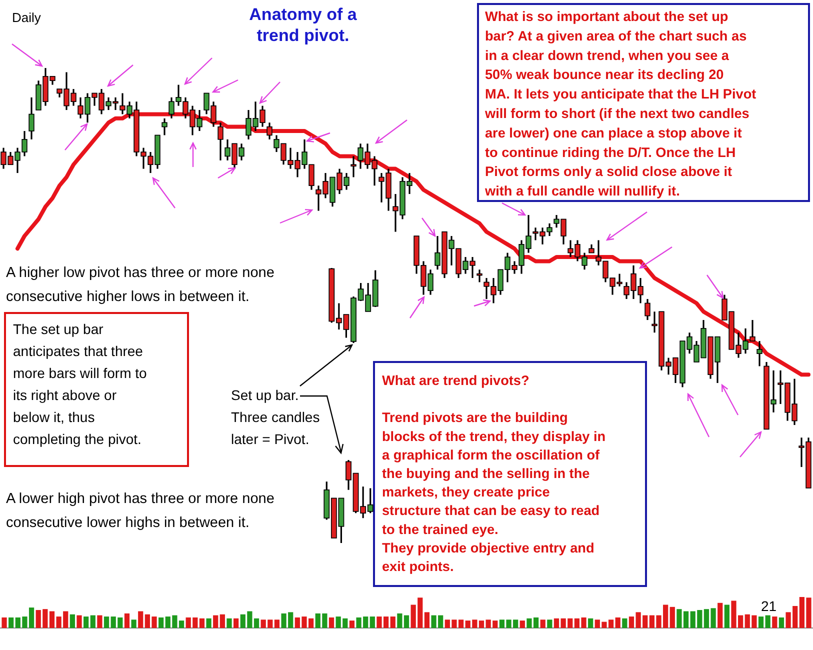 This screenshot has width=813, height=650. Describe the element at coordinates (620, 104) in the screenshot. I see `text: What is so important about the set up bar? At a given area of the chart such as in a clear down trend, when you see a 50% weak bounce near its decling 20 MA. It lets you anticipate that the LH Pivot will form to short (if the next two candles are lower) one can place a stop above it to continue riding the D/T. Once the LH Pivot forms only a solid close above it with a full candle will nullify it.` at that location.